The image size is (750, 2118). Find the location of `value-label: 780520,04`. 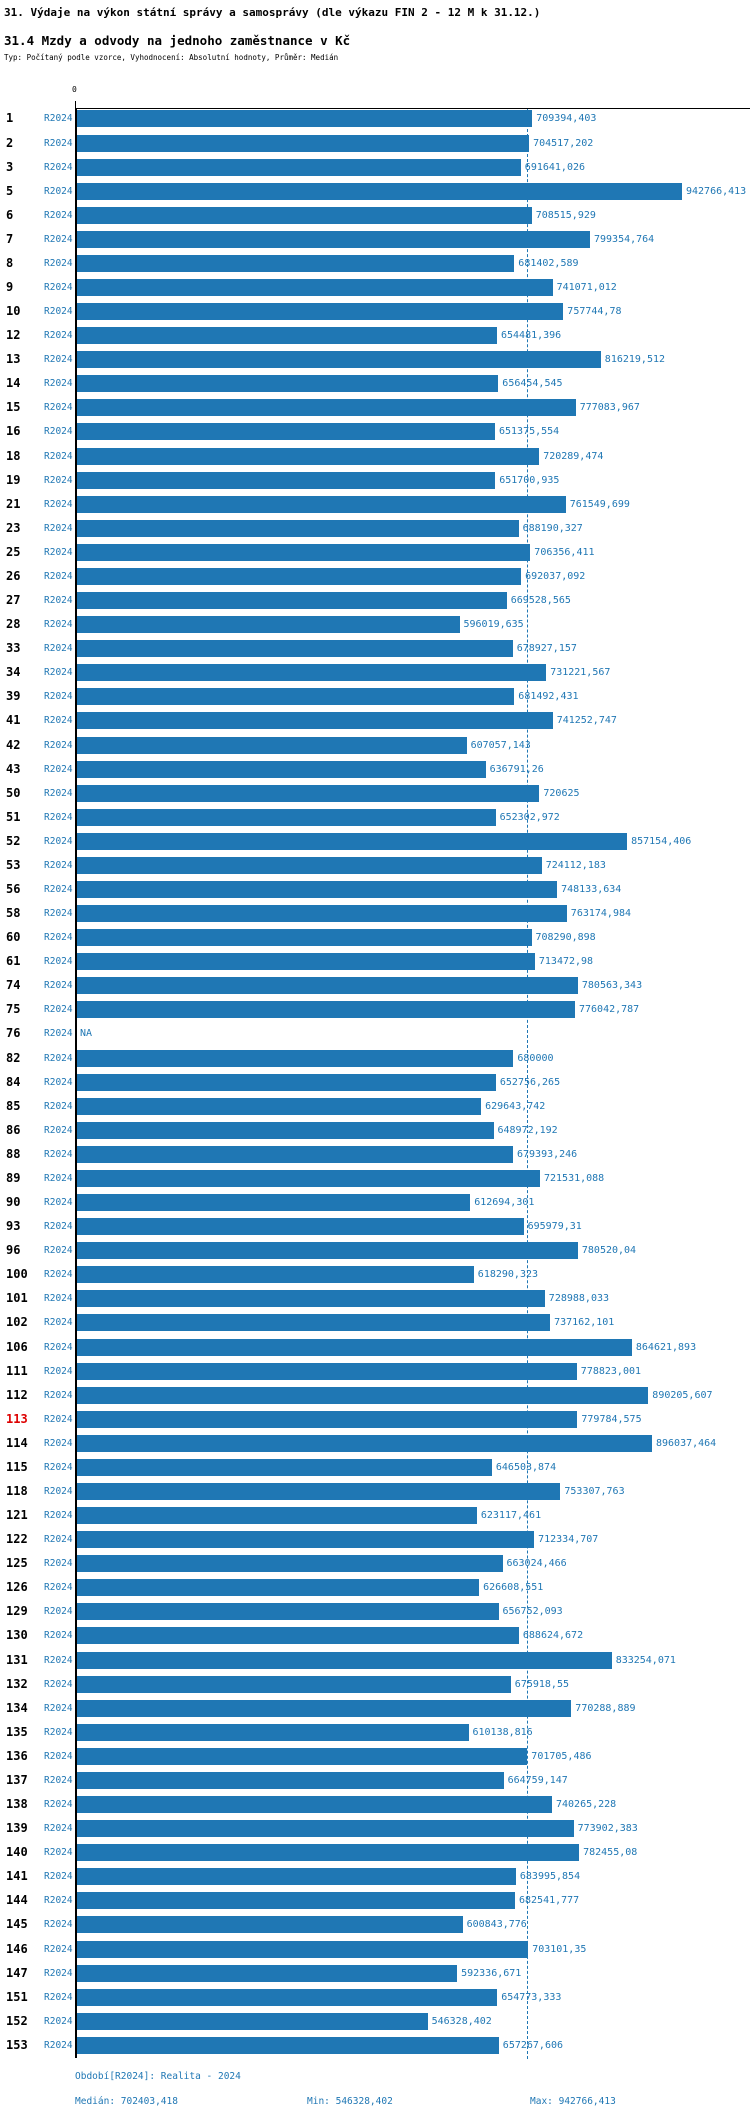

value-label: 780520,04 is located at coordinates (609, 1251).